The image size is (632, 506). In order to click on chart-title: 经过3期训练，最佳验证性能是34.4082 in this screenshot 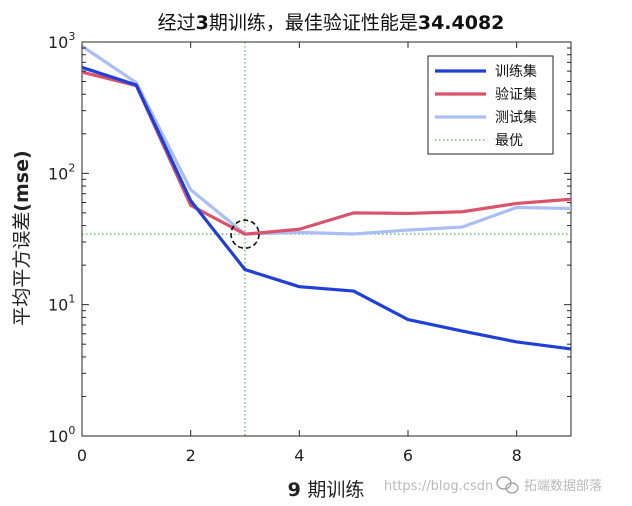, I will do `click(331, 23)`.